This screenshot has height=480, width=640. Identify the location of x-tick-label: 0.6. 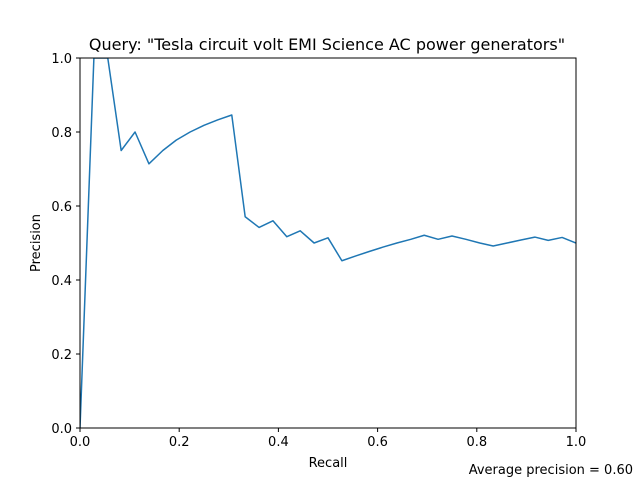
(377, 442).